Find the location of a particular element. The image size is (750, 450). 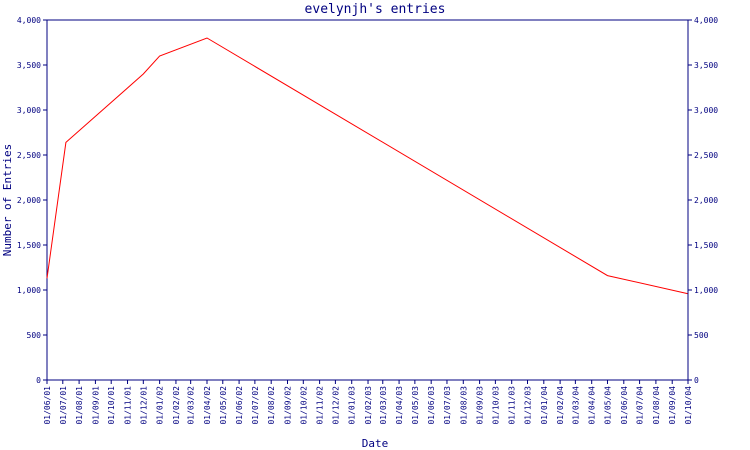

y-tick-label-right: 500 is located at coordinates (701, 335).